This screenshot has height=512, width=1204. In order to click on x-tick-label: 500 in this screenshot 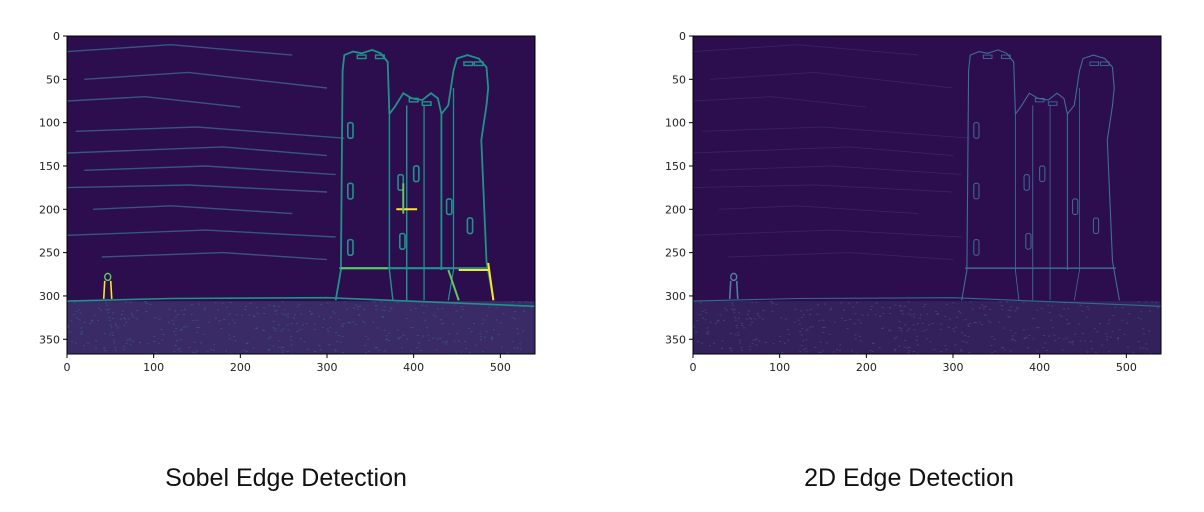, I will do `click(1126, 367)`.